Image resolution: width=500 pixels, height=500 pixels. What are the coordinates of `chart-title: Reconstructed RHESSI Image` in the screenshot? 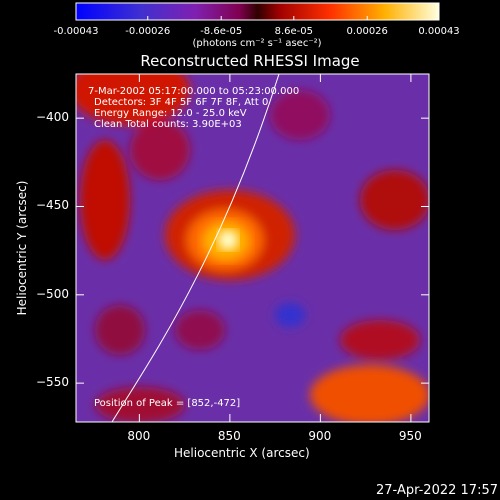 It's located at (250, 61).